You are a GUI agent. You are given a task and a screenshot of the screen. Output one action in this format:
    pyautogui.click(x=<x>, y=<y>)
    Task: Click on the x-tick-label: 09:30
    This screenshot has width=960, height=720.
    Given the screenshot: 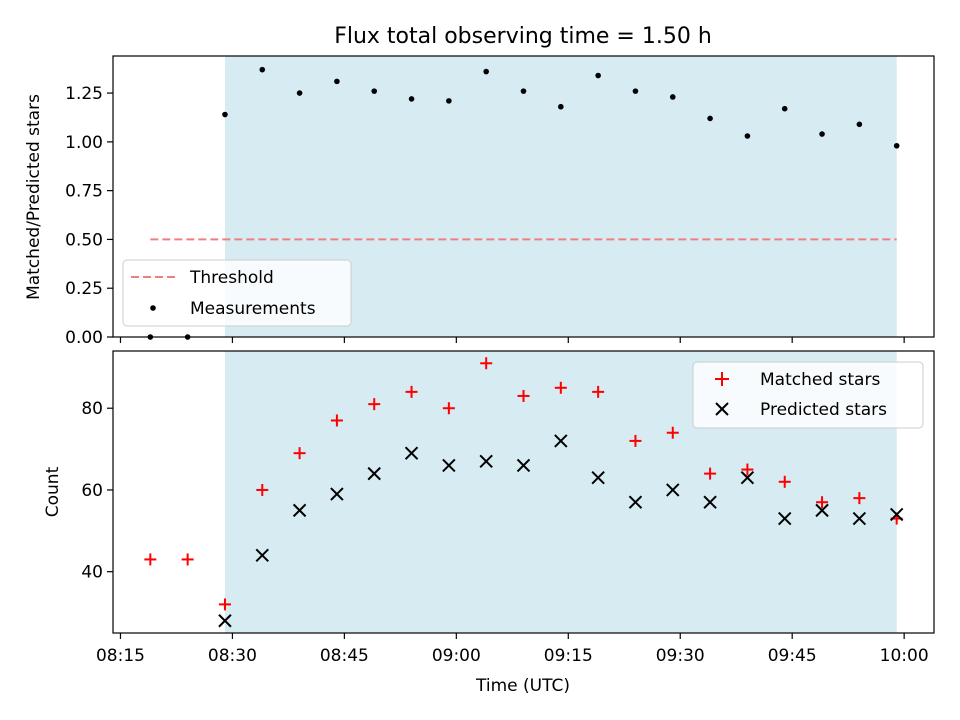 What is the action you would take?
    pyautogui.click(x=680, y=656)
    